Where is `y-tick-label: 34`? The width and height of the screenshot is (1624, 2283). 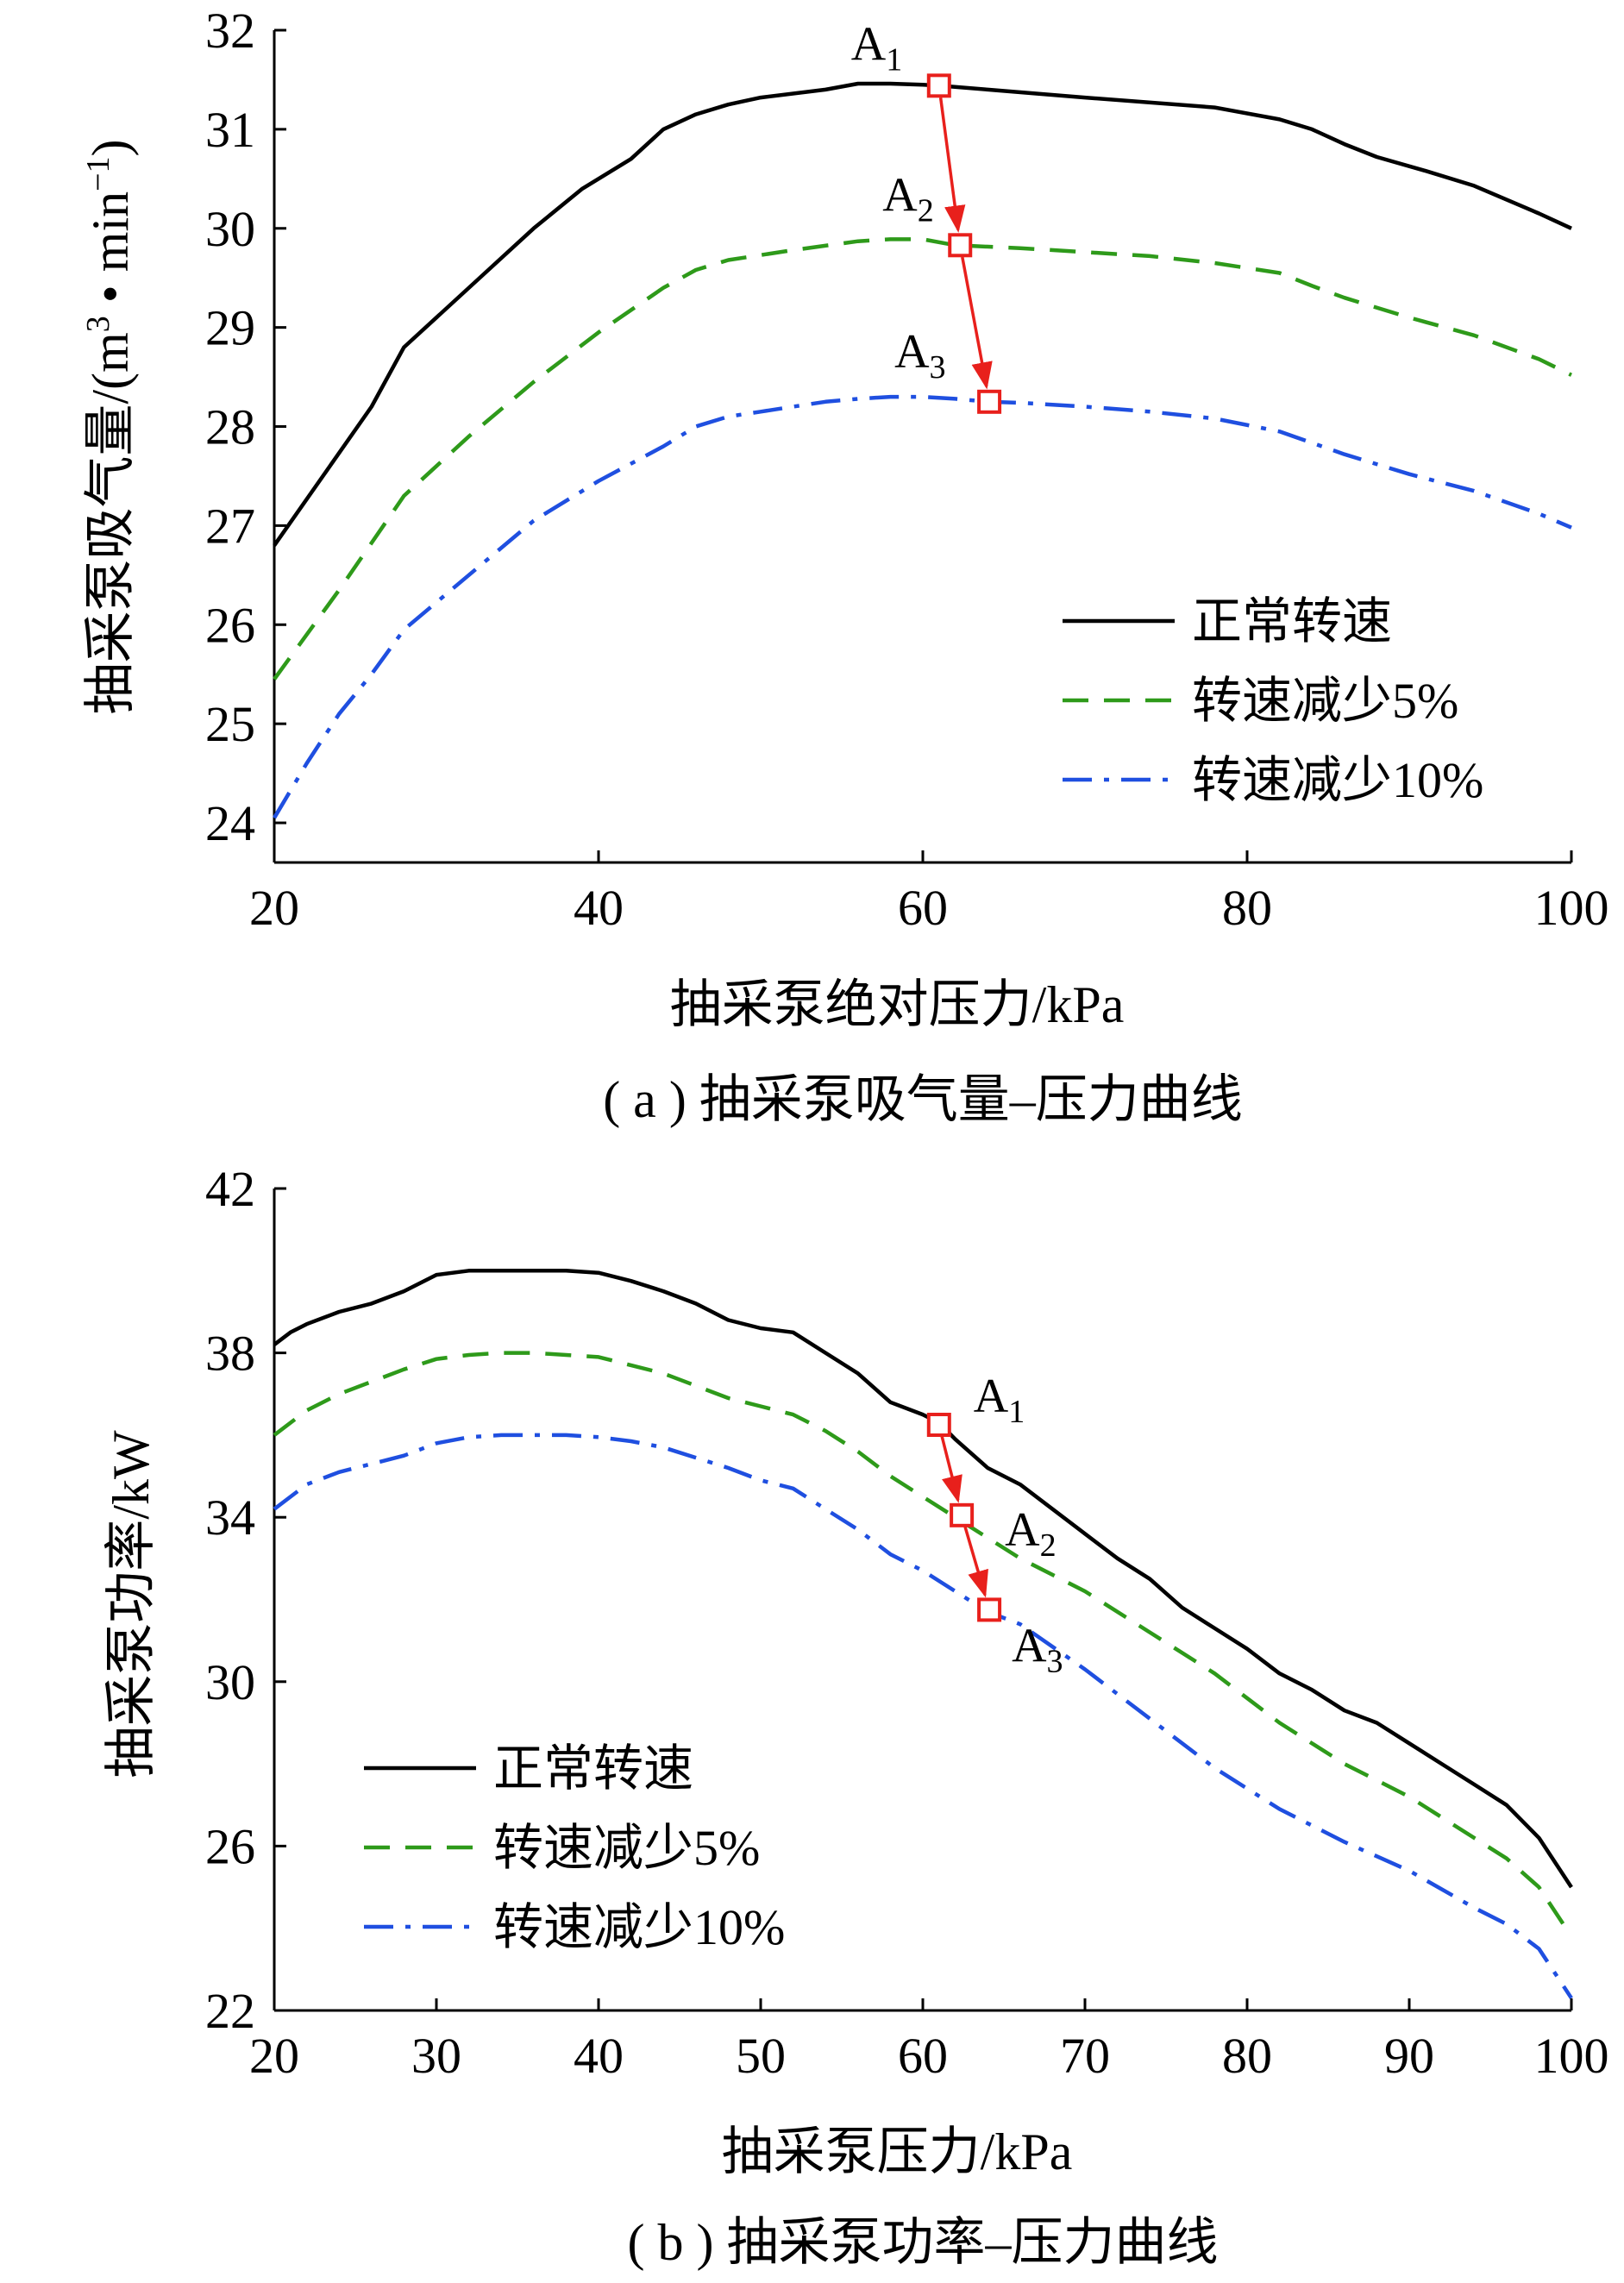
y-tick-label: 34 is located at coordinates (230, 1518).